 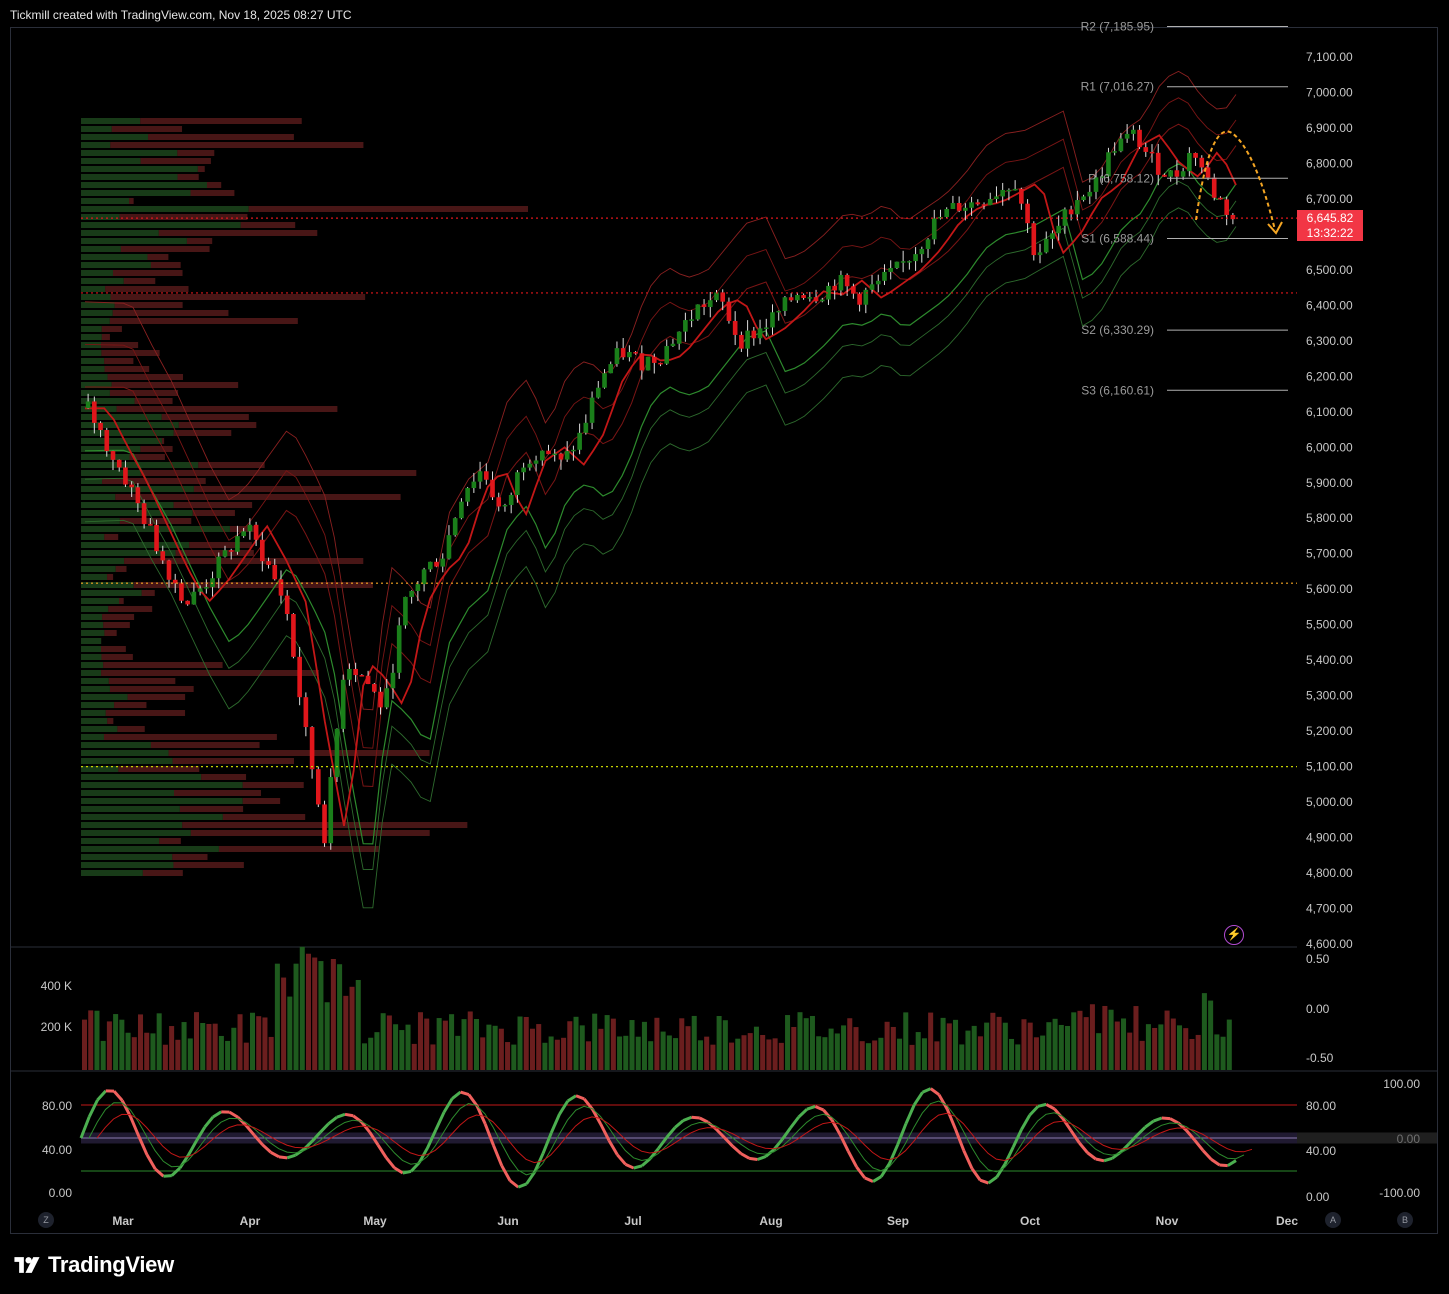 What do you see at coordinates (1234, 935) in the screenshot?
I see `lightning-icon: ⚡` at bounding box center [1234, 935].